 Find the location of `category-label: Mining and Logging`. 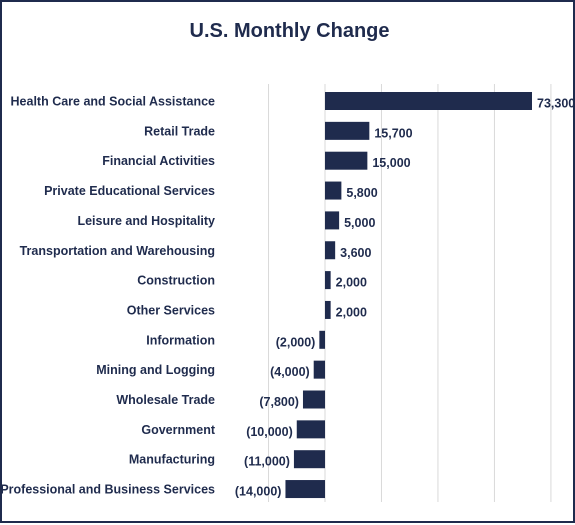

category-label: Mining and Logging is located at coordinates (155, 370).